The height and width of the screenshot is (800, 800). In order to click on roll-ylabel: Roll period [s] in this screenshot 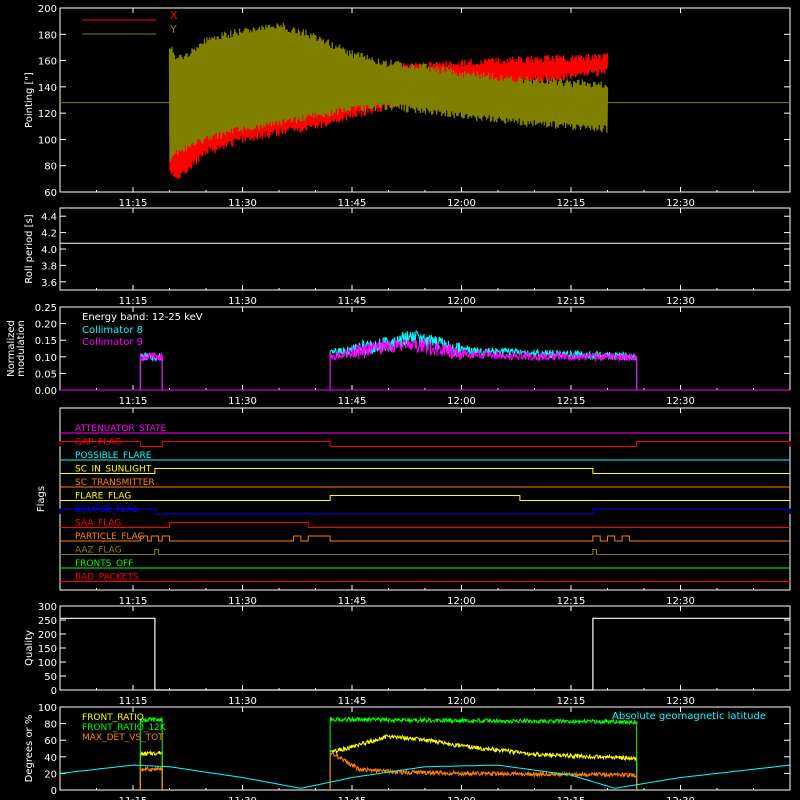, I will do `click(29, 248)`.